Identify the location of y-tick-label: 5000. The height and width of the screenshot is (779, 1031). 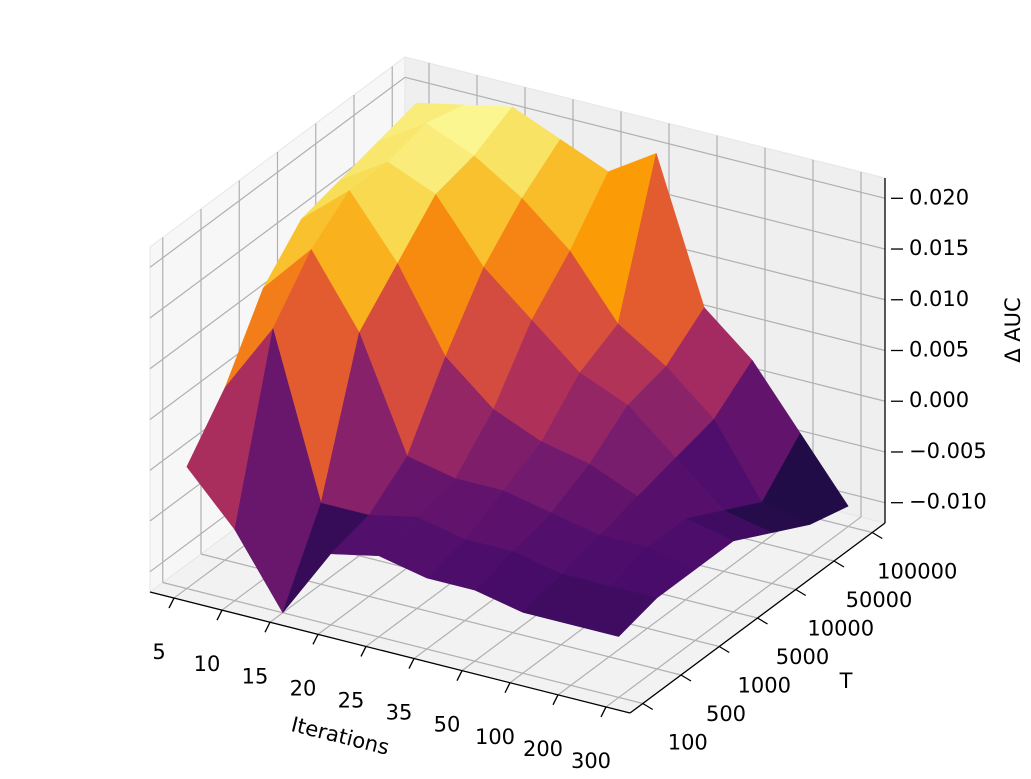
(802, 657).